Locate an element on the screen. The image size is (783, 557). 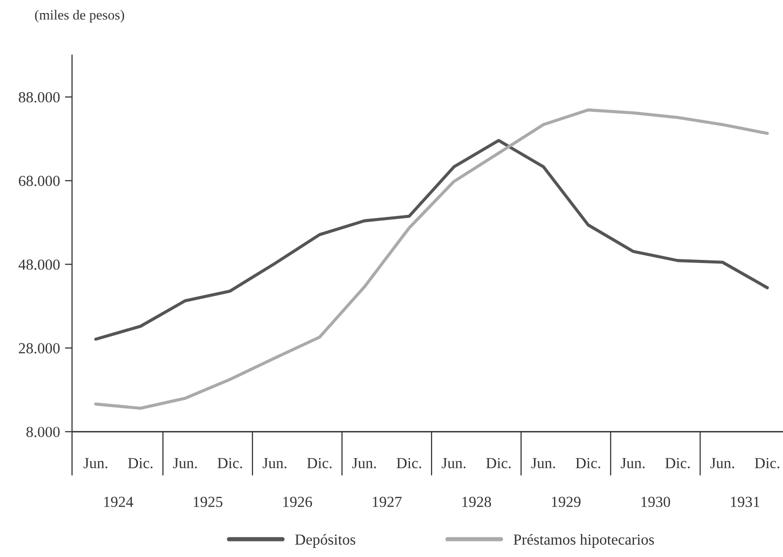
y-tick-label: 28.000 is located at coordinates (39, 348).